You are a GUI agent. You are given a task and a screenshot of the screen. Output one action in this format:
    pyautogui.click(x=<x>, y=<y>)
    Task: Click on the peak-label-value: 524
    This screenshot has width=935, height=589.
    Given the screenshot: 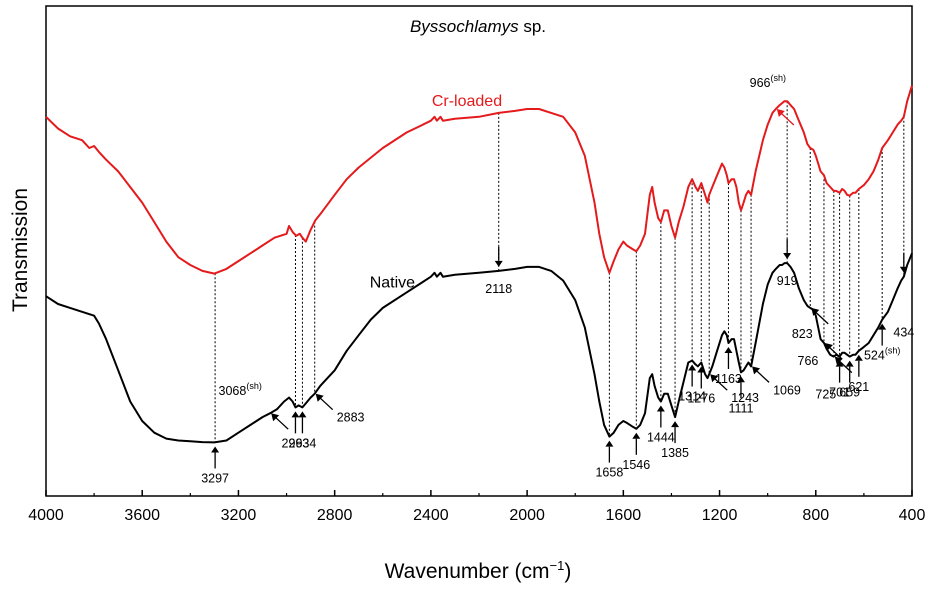 What is the action you would take?
    pyautogui.click(x=874, y=356)
    